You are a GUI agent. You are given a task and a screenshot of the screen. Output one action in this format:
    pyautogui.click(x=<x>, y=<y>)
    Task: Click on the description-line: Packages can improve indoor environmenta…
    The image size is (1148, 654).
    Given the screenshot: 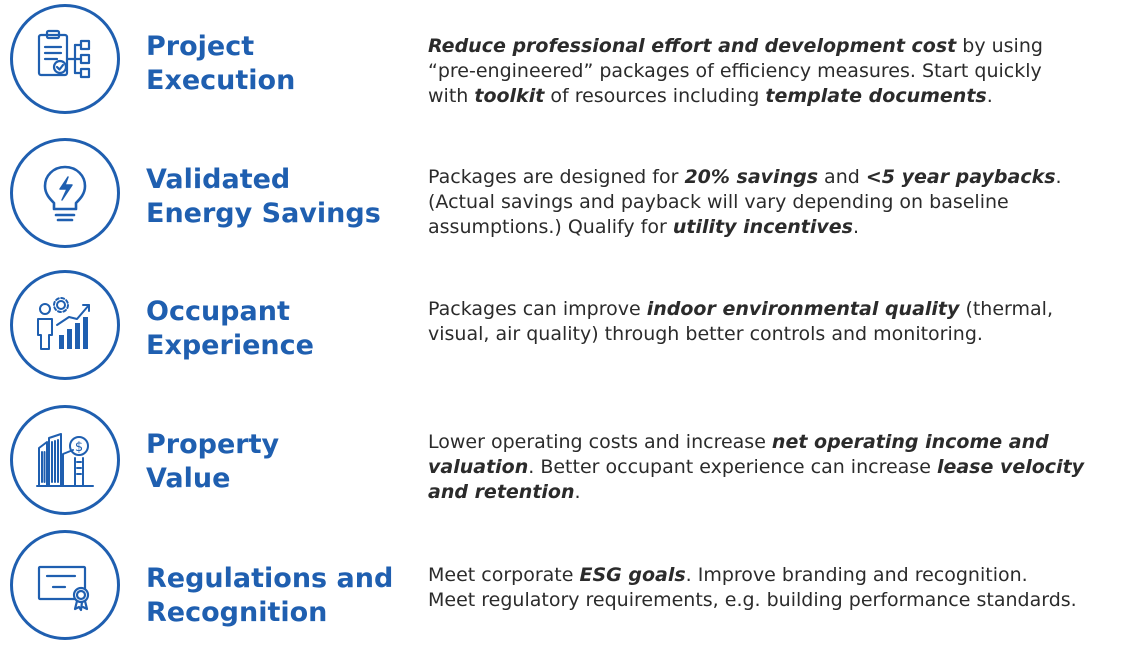 What is the action you would take?
    pyautogui.click(x=787, y=309)
    